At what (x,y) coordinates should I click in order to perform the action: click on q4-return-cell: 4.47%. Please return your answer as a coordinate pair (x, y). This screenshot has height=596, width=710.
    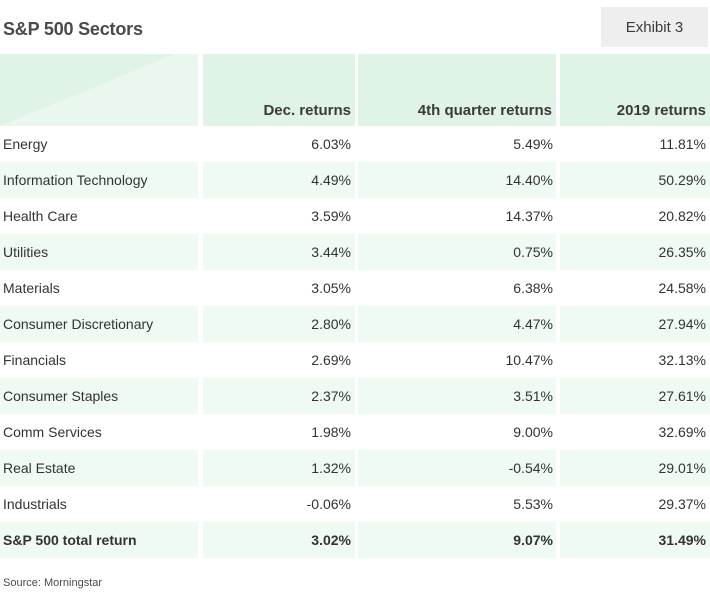
    Looking at the image, I should click on (457, 324).